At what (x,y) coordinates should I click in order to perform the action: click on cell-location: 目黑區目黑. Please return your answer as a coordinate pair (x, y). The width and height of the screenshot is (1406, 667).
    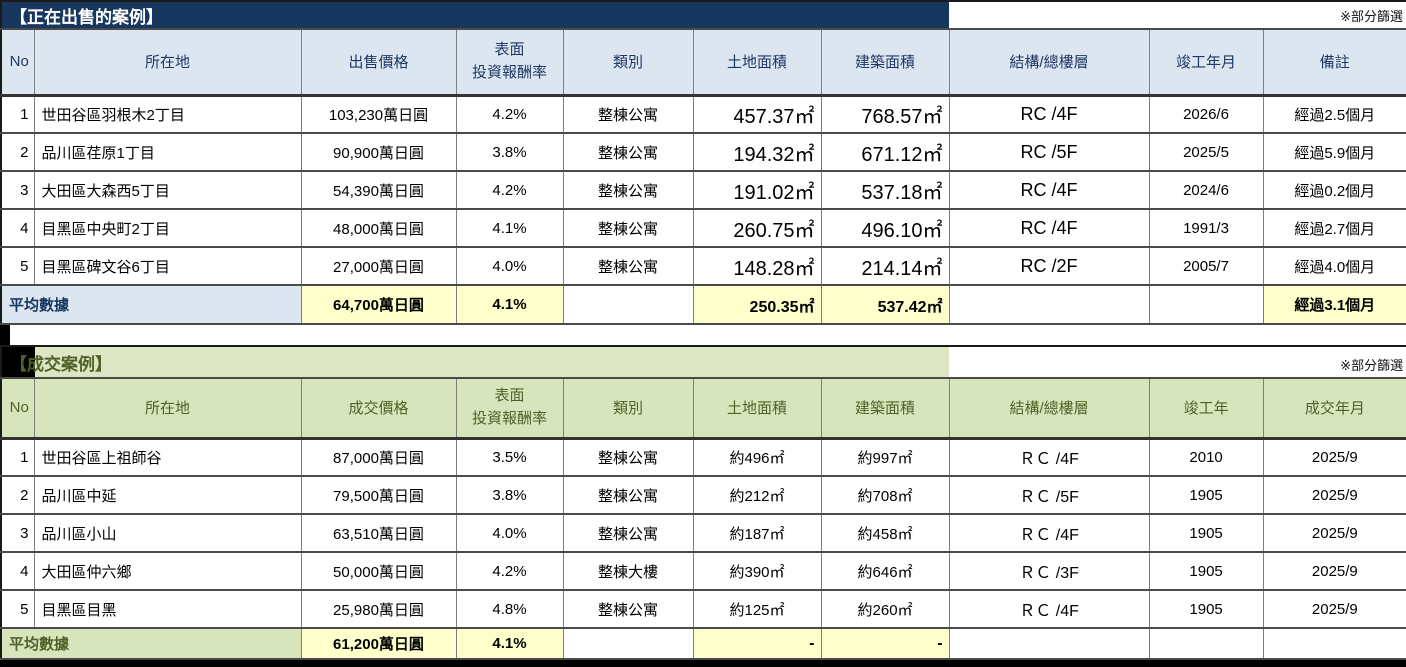
    Looking at the image, I should click on (167, 609).